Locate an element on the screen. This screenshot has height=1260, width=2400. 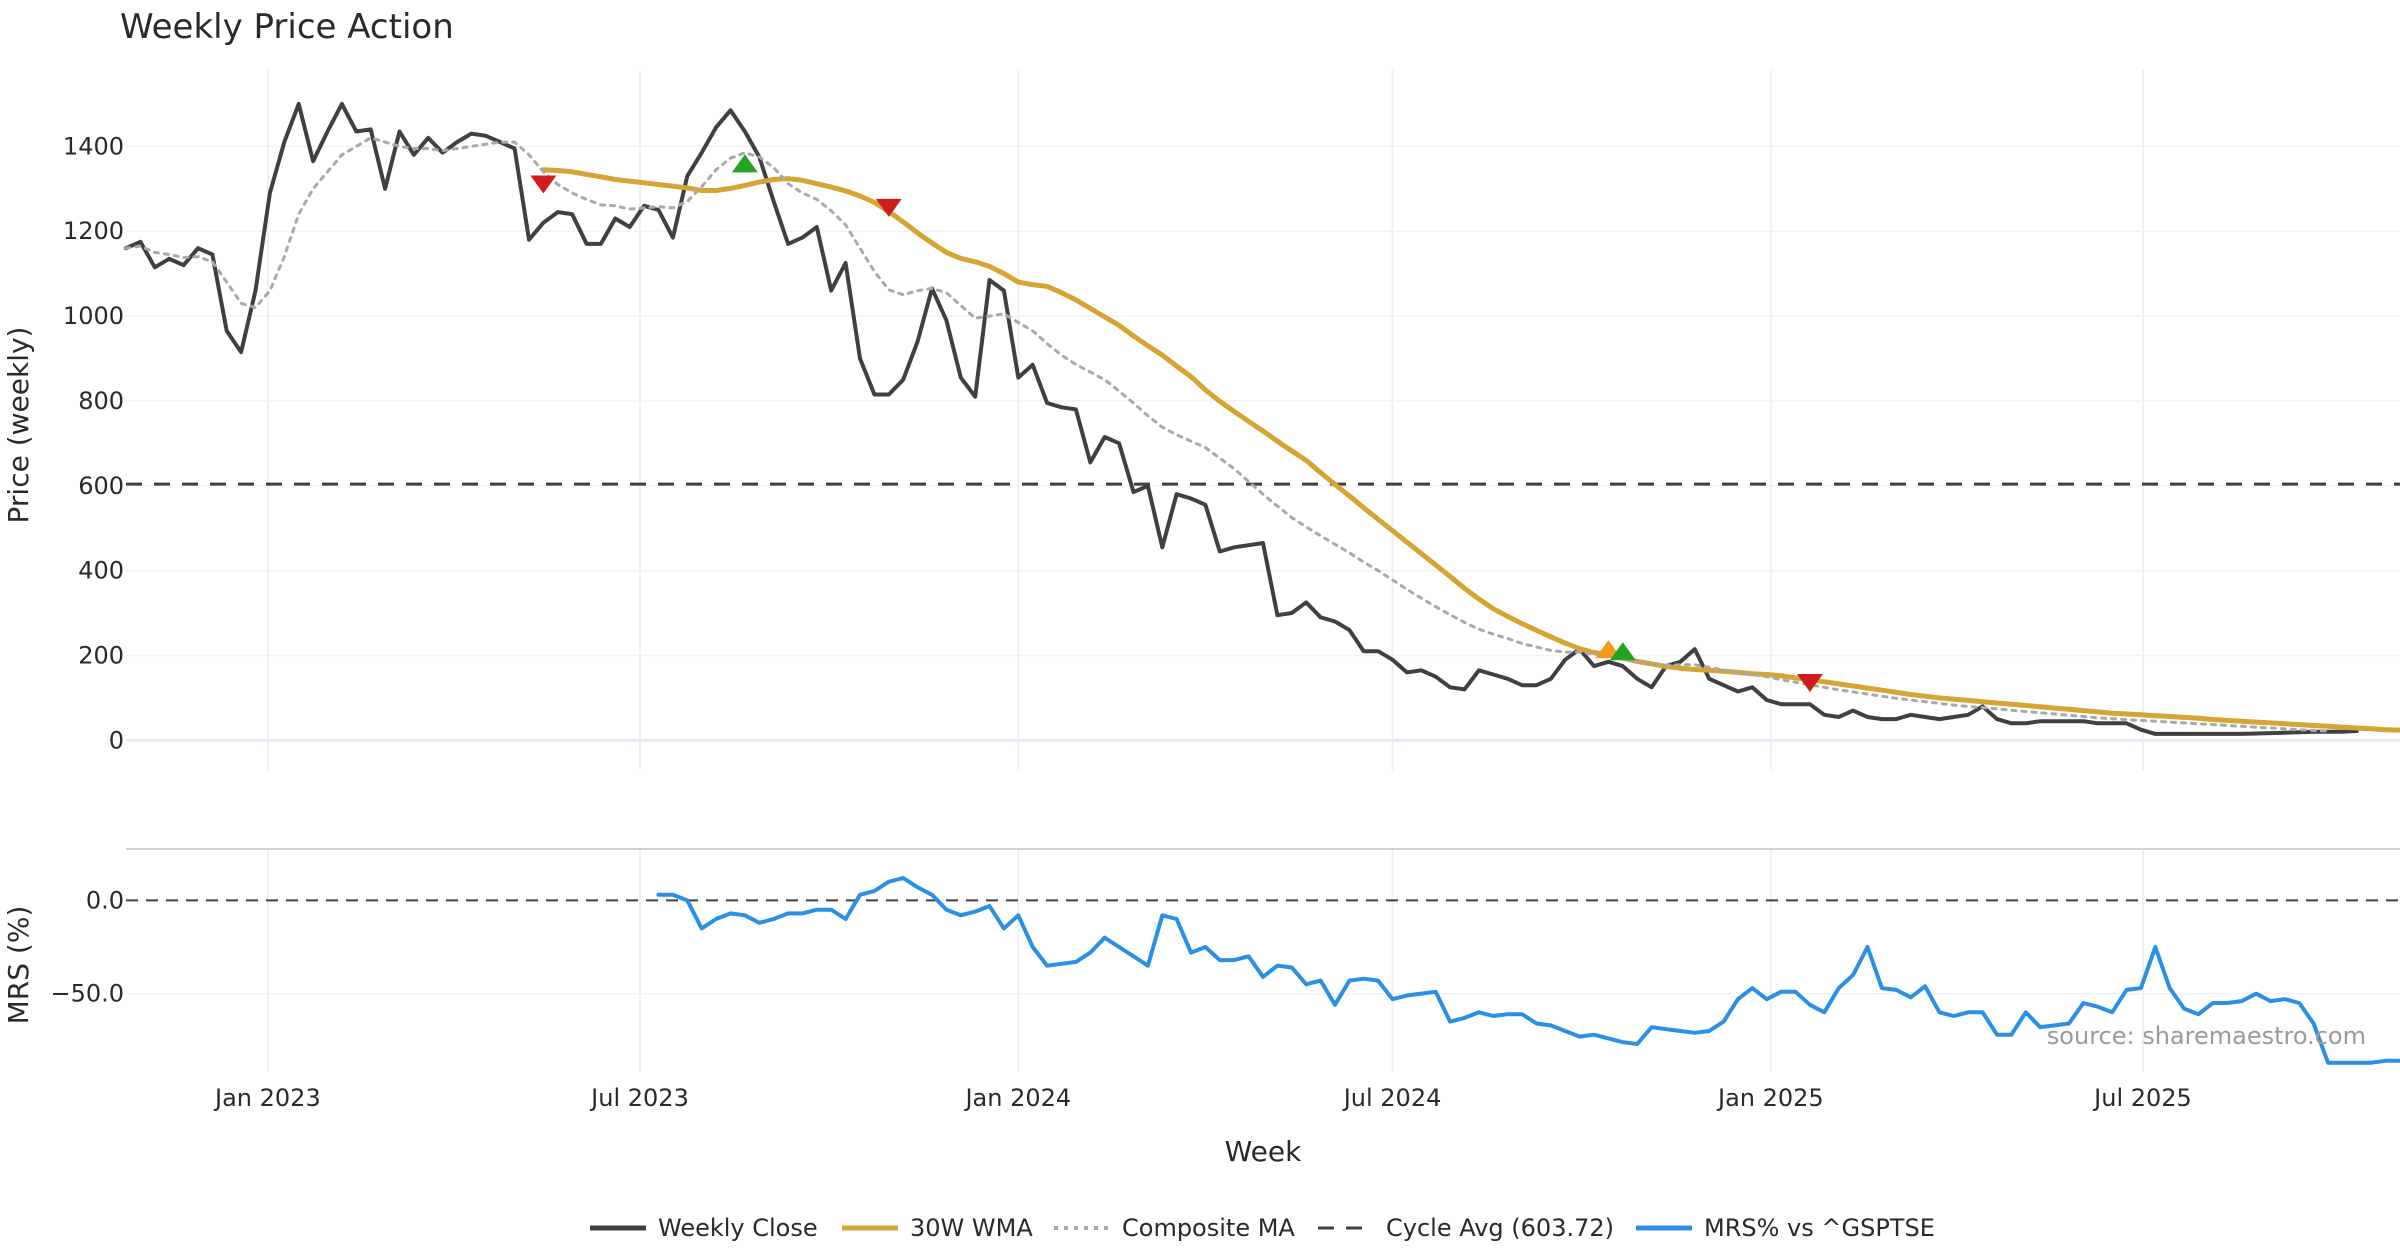
x-tick-label: Jan 2025 is located at coordinates (1770, 1098).